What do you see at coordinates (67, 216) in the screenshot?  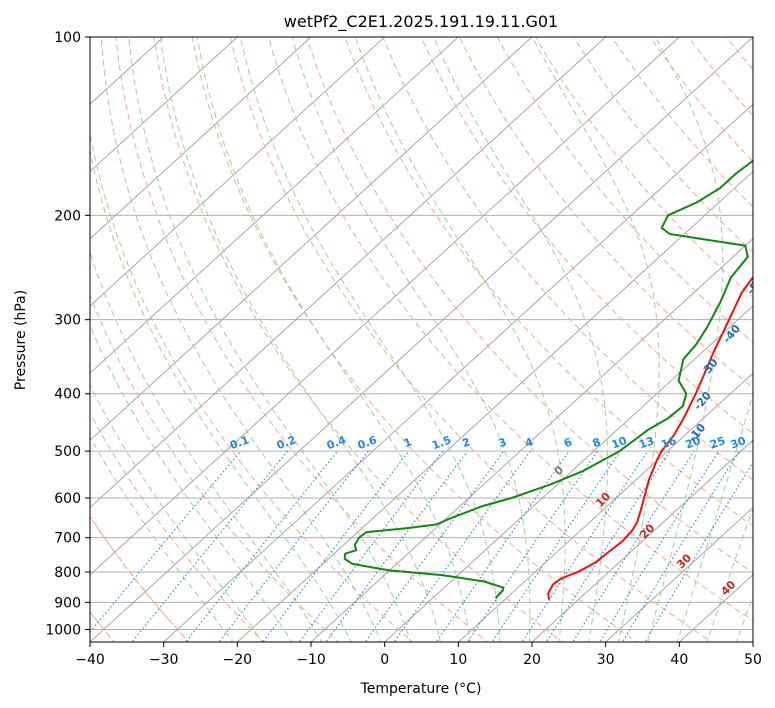 I see `y-tick-label: 200` at bounding box center [67, 216].